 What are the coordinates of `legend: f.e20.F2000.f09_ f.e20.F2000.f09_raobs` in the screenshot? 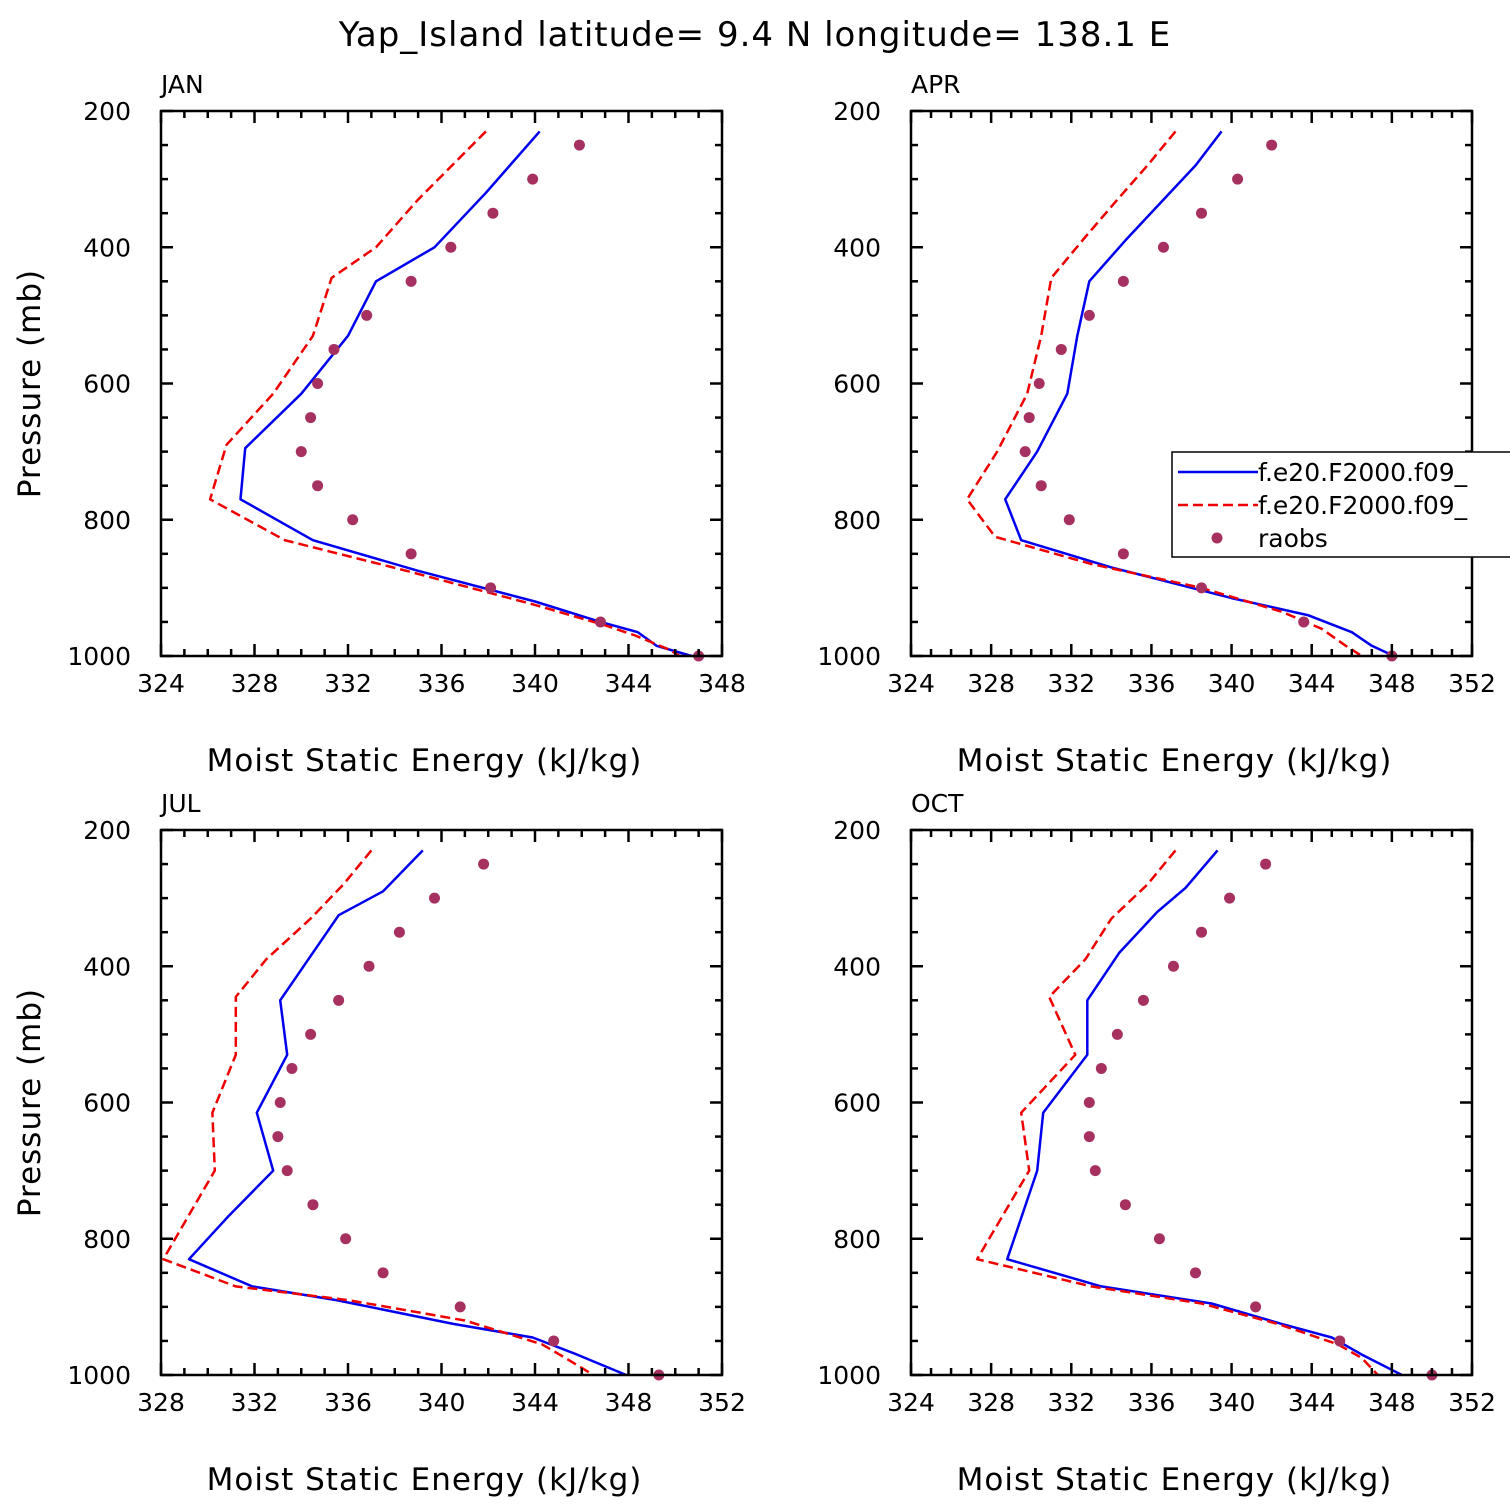 It's located at (1340, 504).